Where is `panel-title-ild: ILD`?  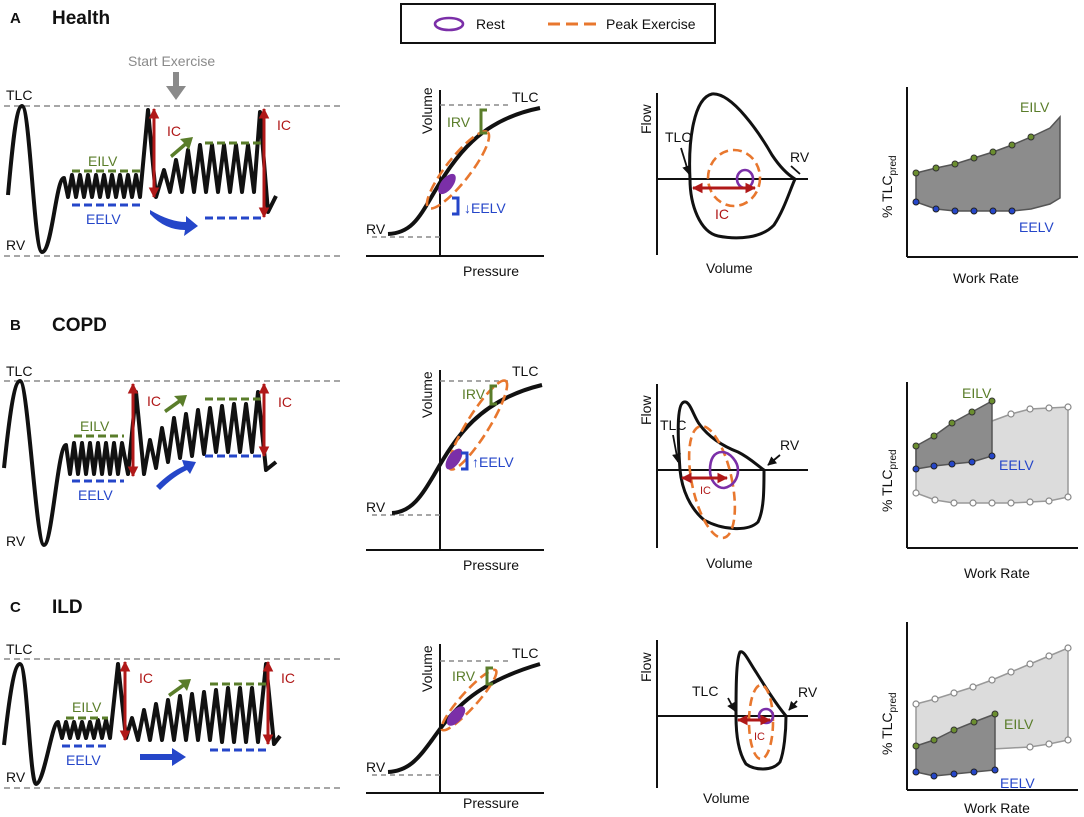
panel-title-ild: ILD is located at coordinates (67, 607).